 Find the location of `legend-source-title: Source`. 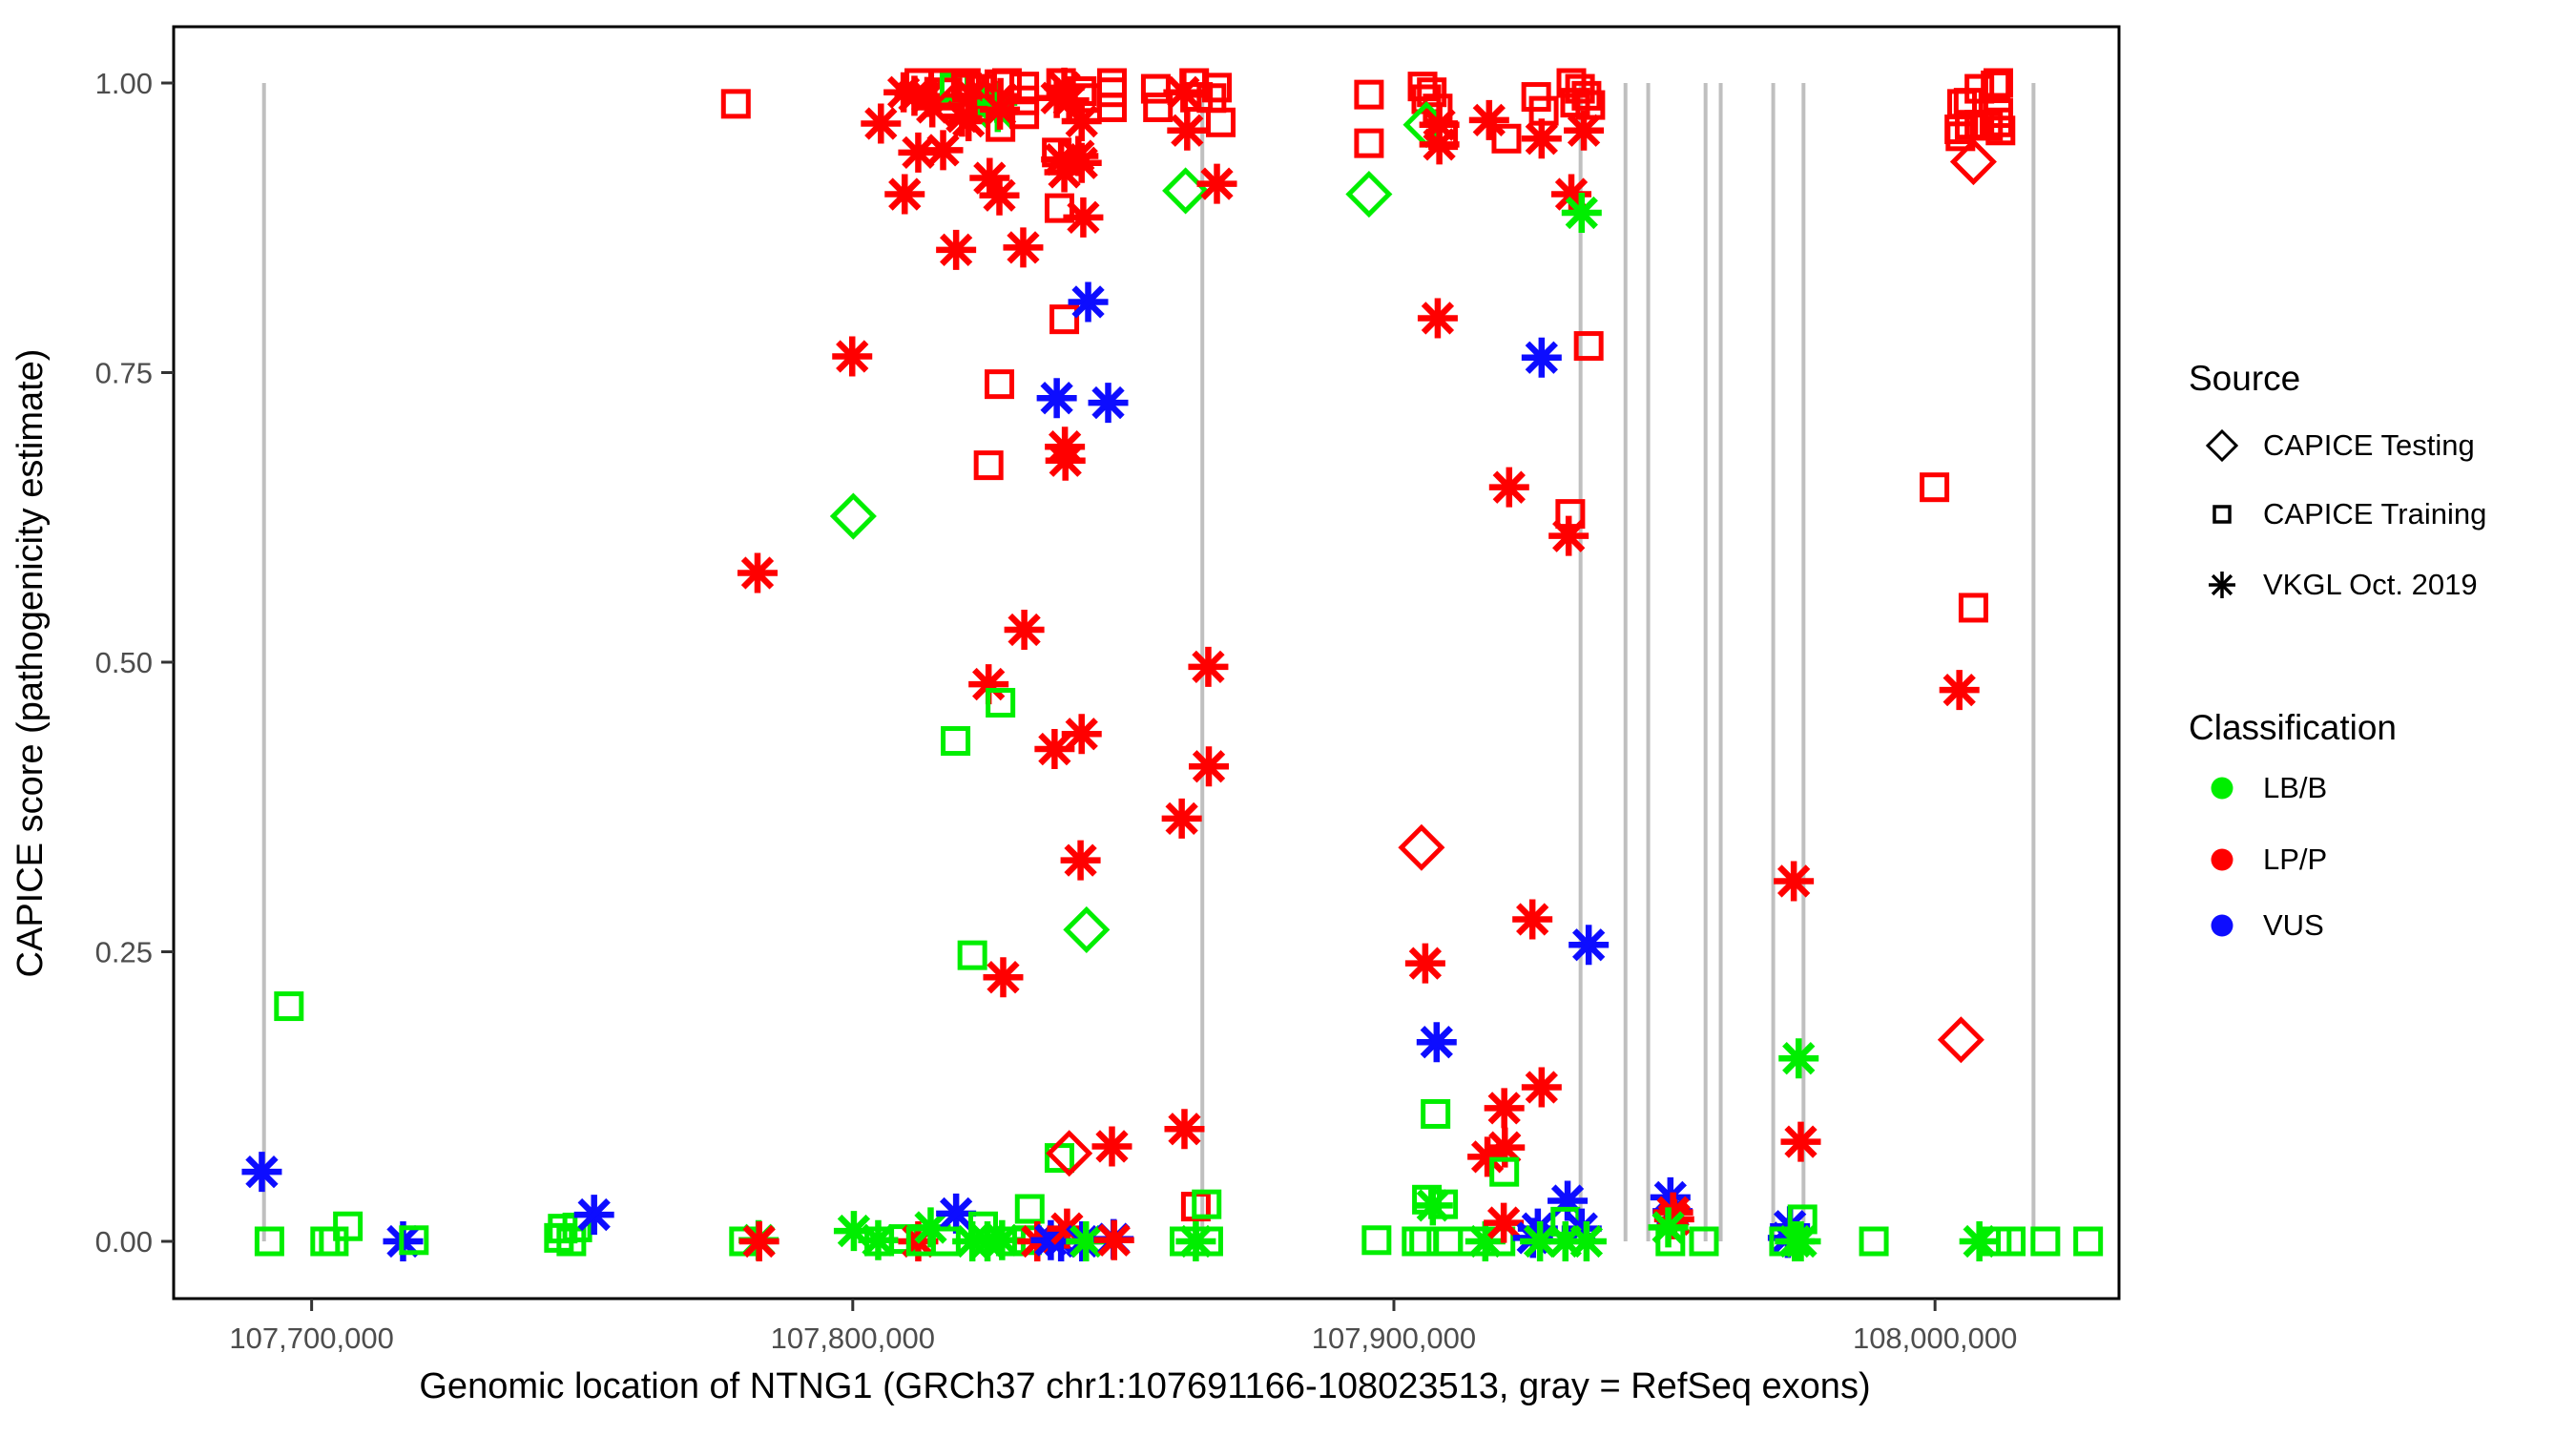

legend-source-title: Source is located at coordinates (2245, 378).